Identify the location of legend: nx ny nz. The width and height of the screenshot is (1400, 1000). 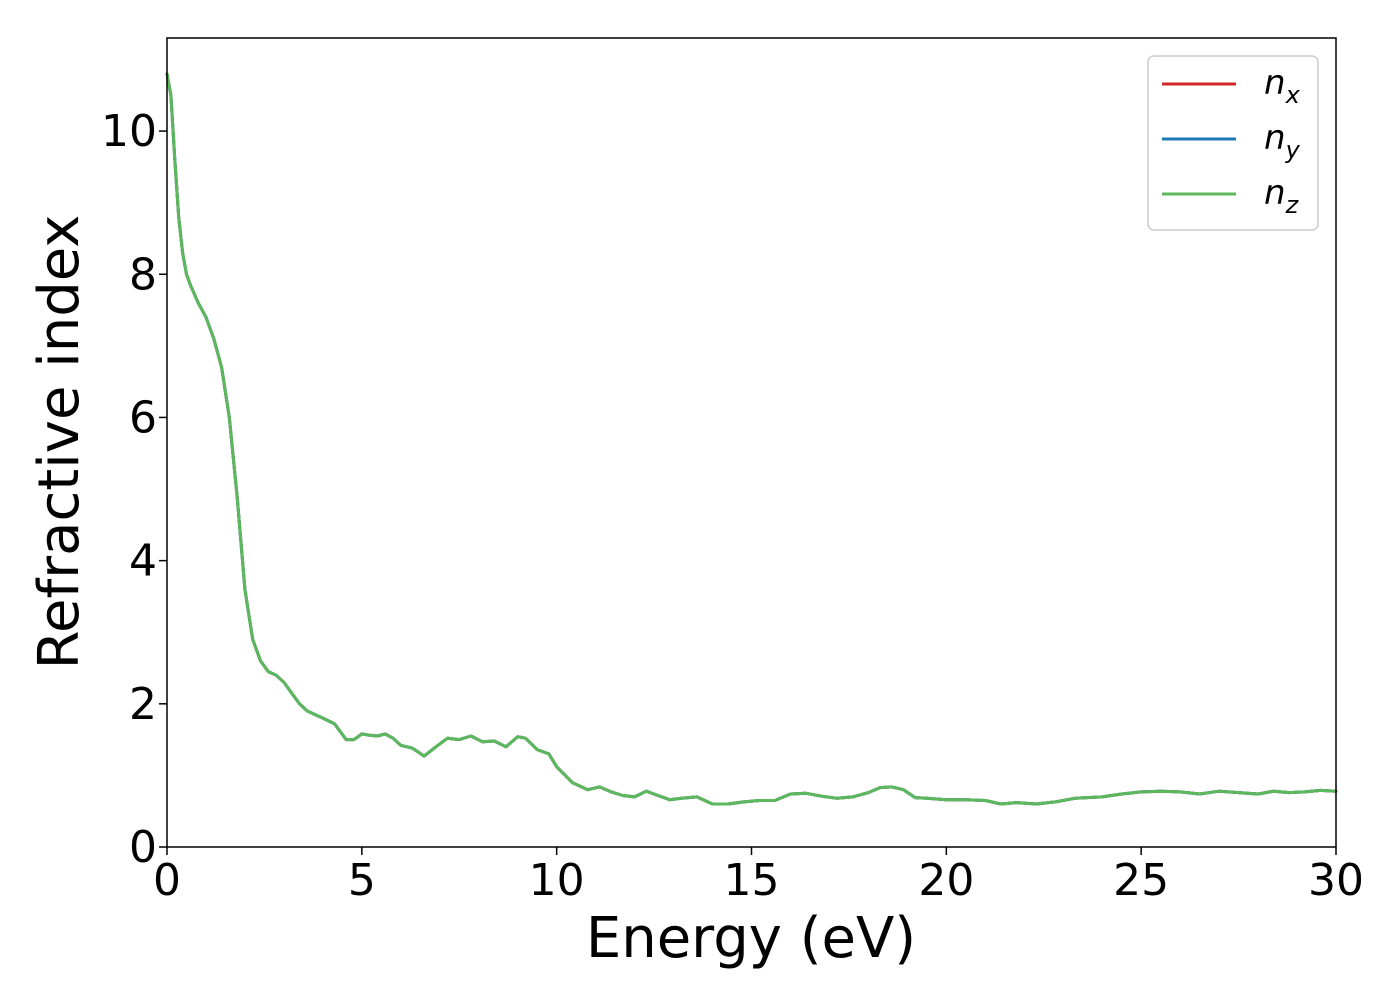
(1233, 143).